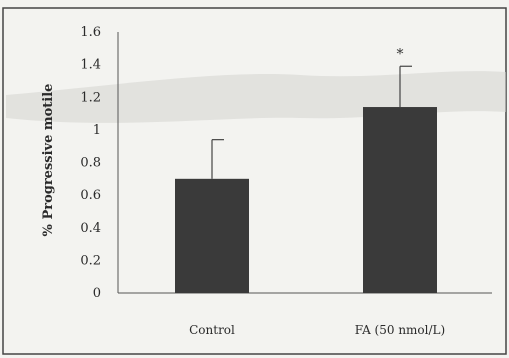  I want to click on y-tick-label: 0.8, so click(90, 163).